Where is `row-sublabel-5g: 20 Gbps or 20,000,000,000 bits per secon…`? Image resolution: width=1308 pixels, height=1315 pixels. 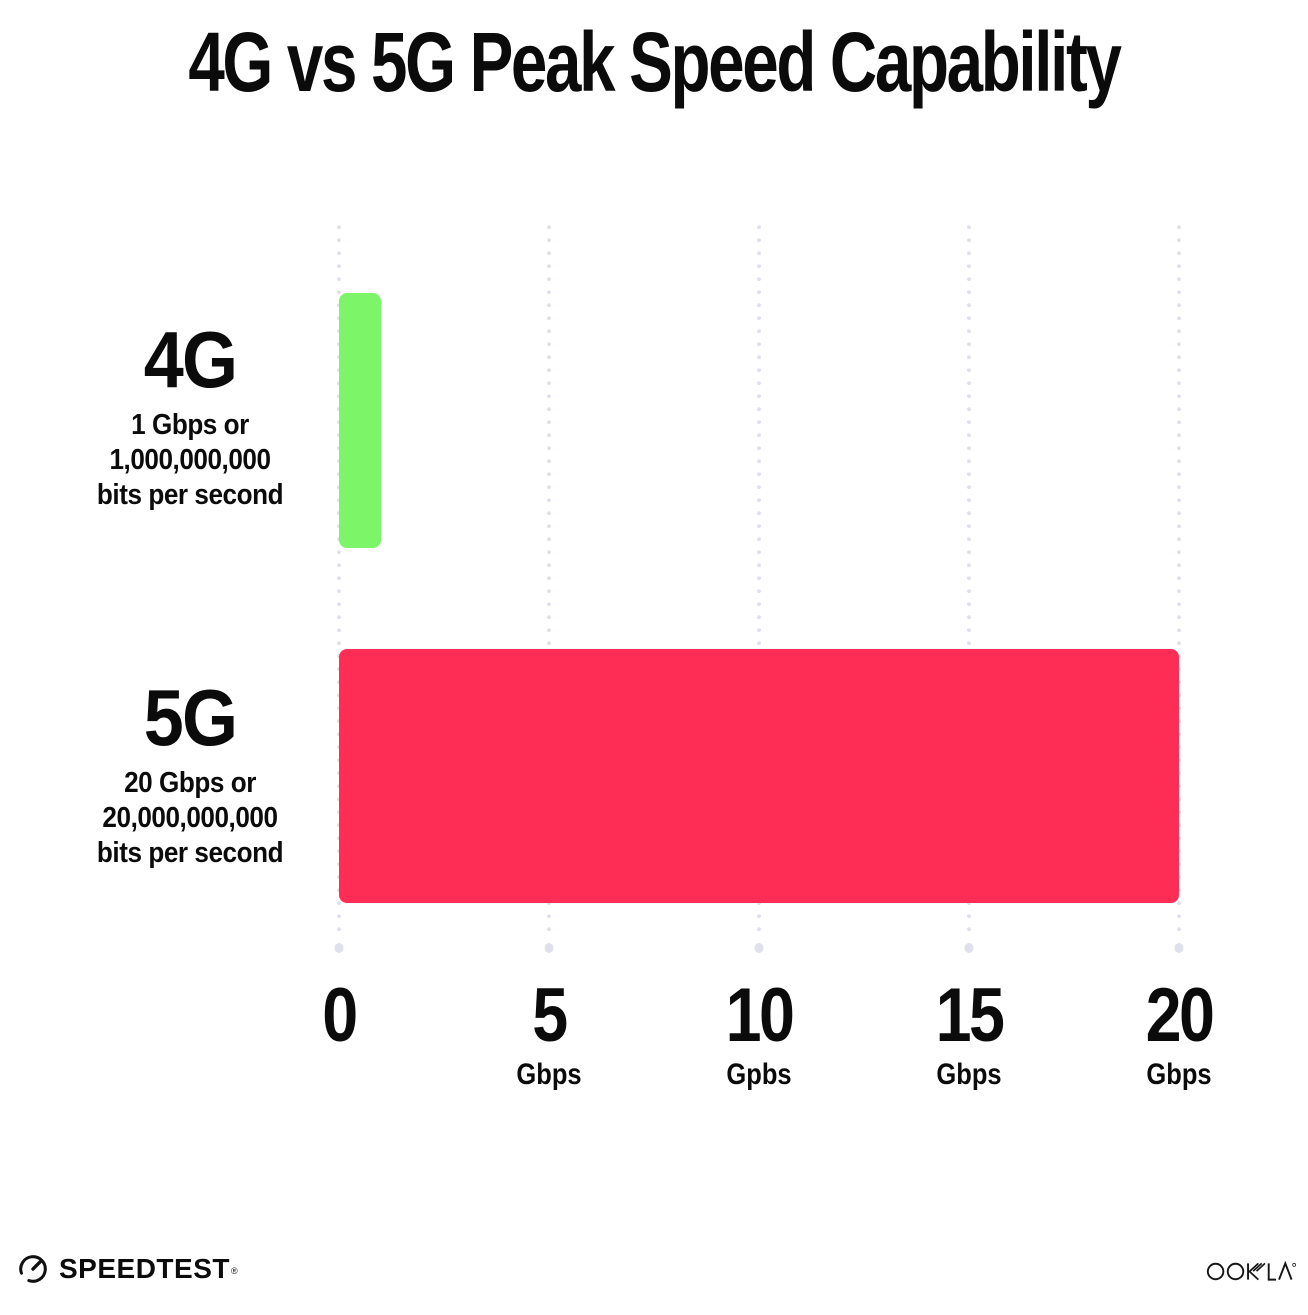 row-sublabel-5g: 20 Gbps or 20,000,000,000 bits per secon… is located at coordinates (190, 818).